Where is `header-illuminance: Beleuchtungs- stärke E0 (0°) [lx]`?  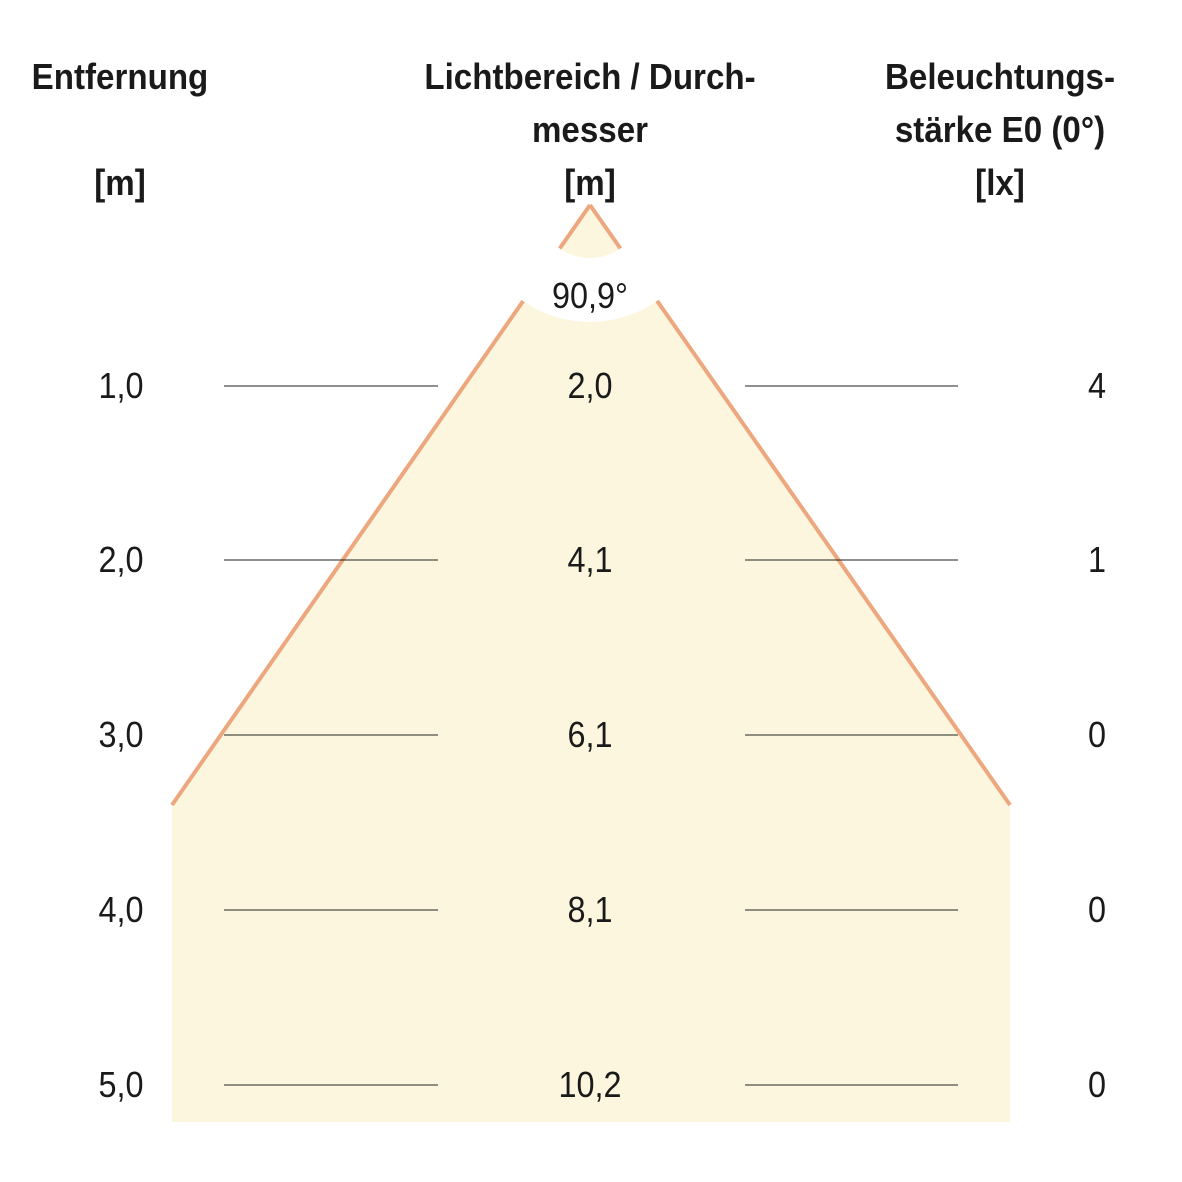 header-illuminance: Beleuchtungs- stärke E0 (0°) [lx] is located at coordinates (1000, 129).